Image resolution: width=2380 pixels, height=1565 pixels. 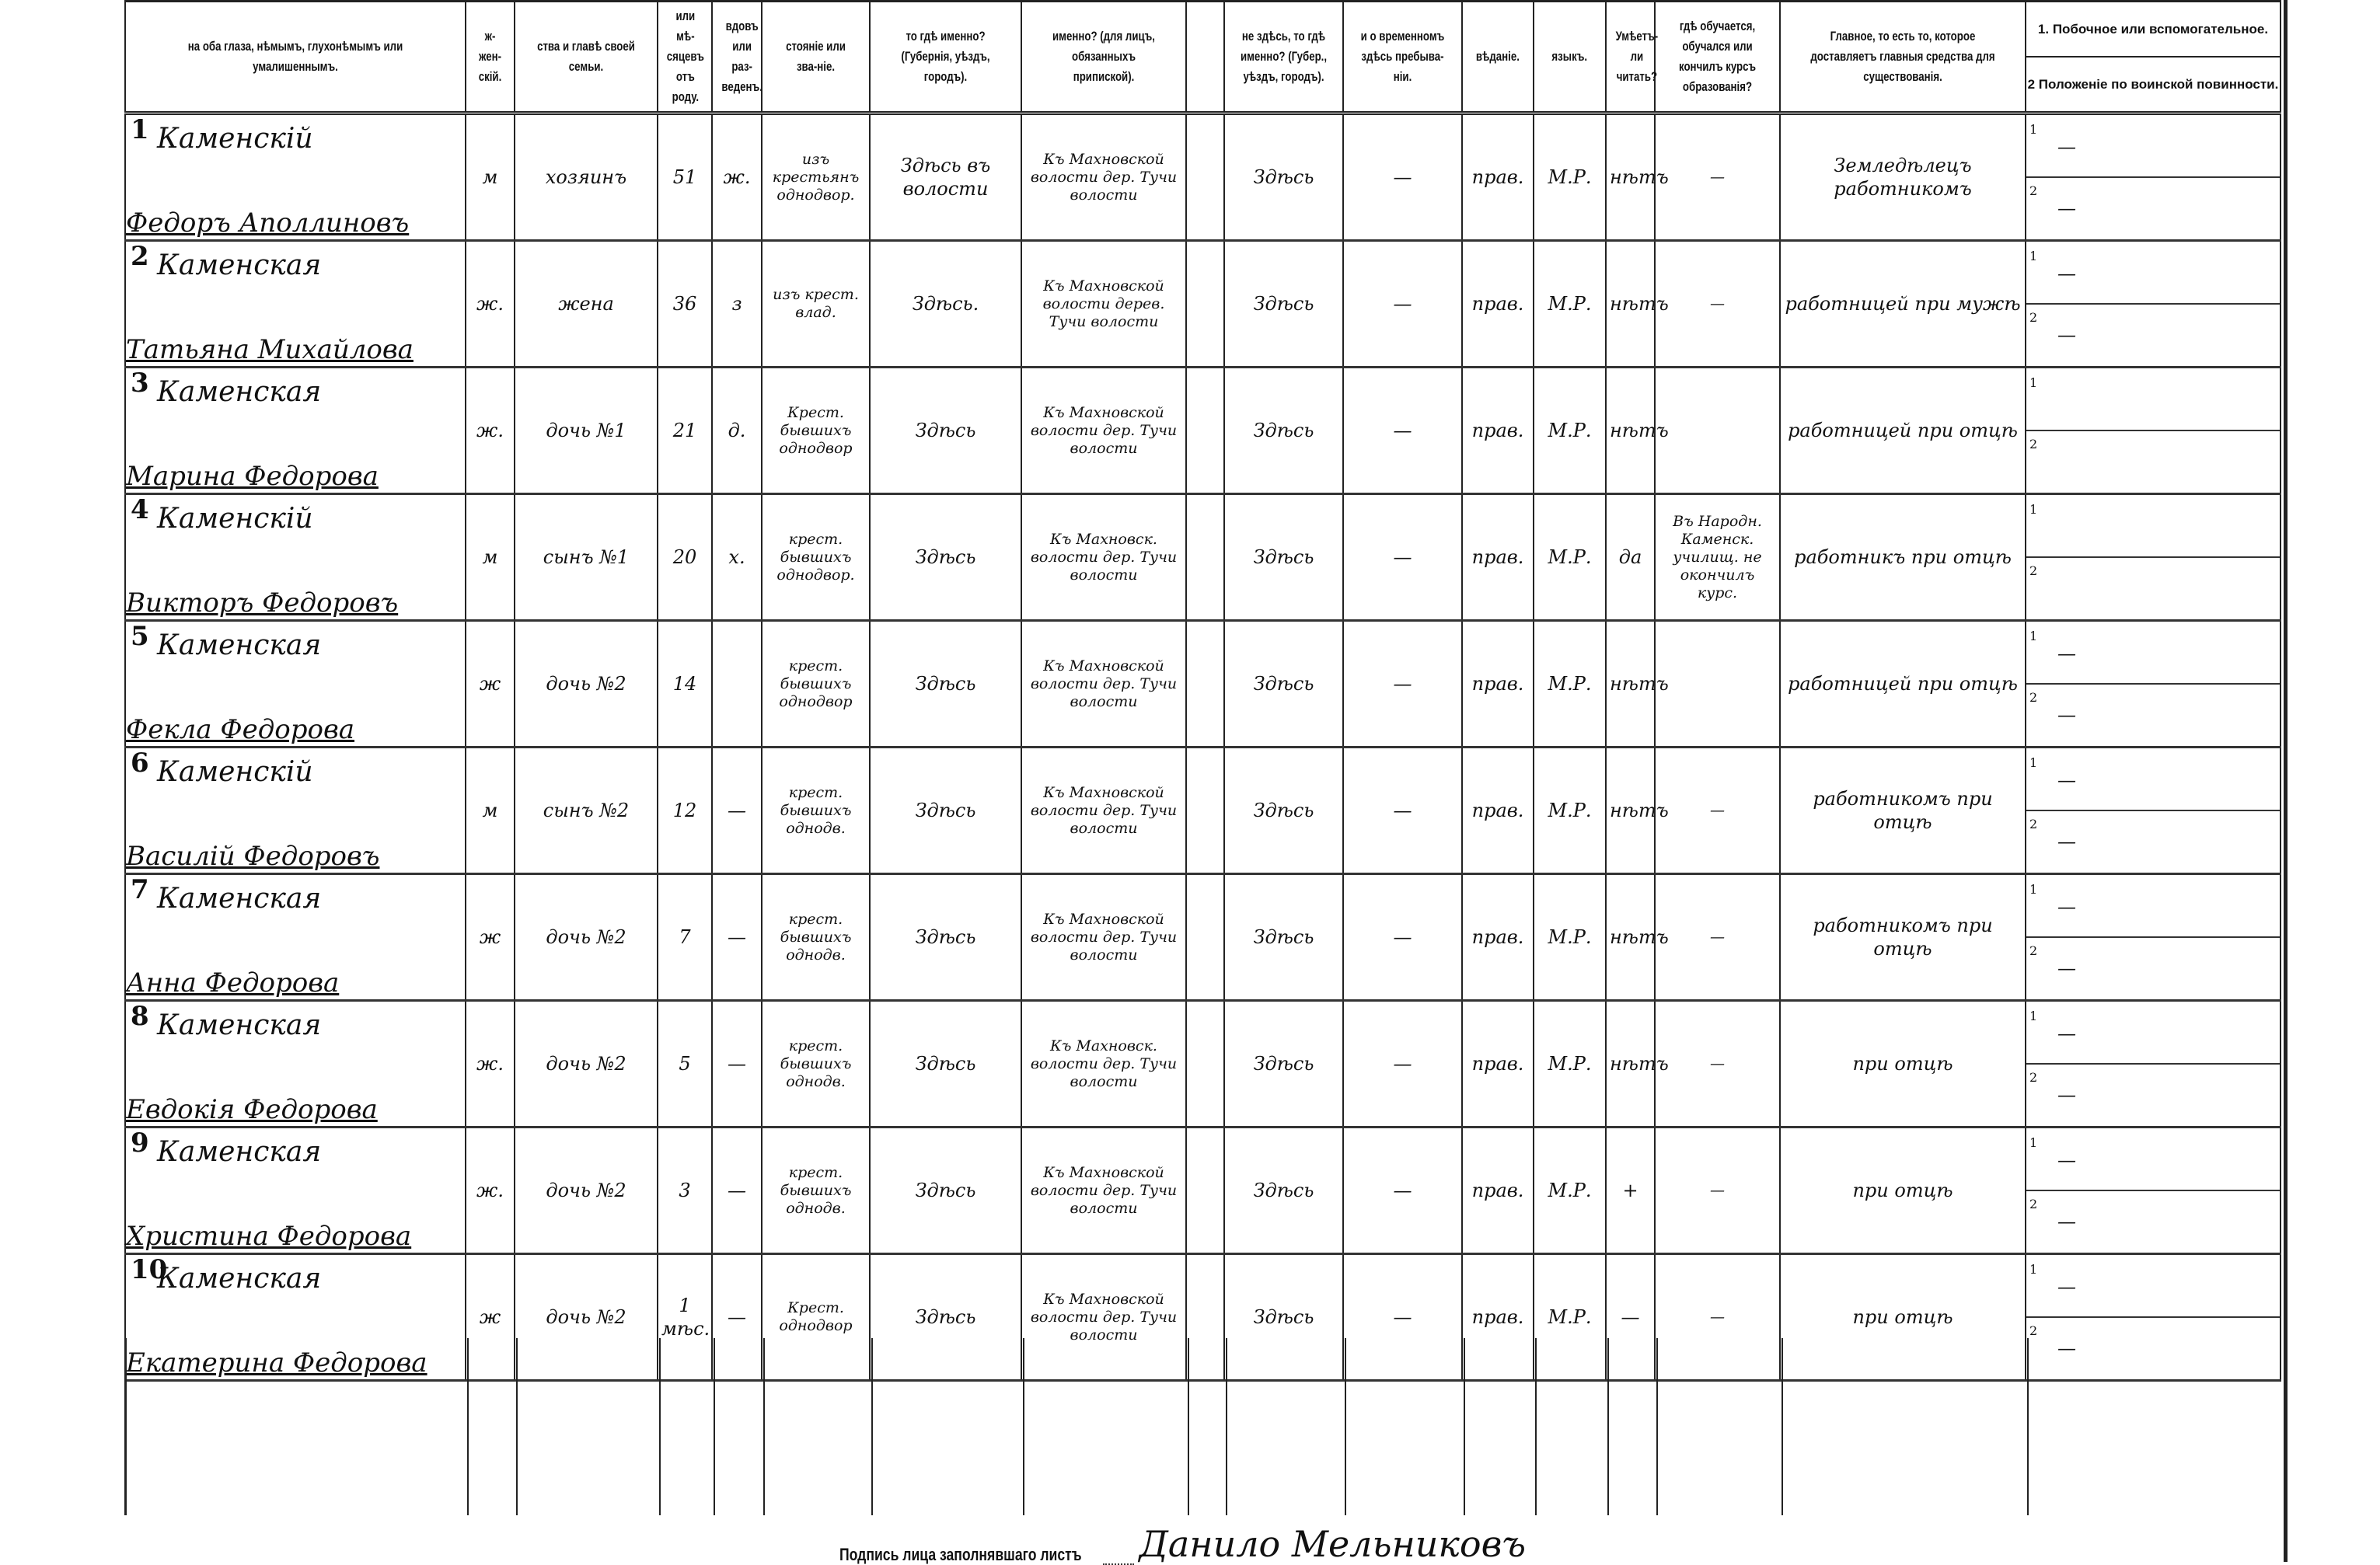 I want to click on cell-education: —, so click(x=1717, y=811).